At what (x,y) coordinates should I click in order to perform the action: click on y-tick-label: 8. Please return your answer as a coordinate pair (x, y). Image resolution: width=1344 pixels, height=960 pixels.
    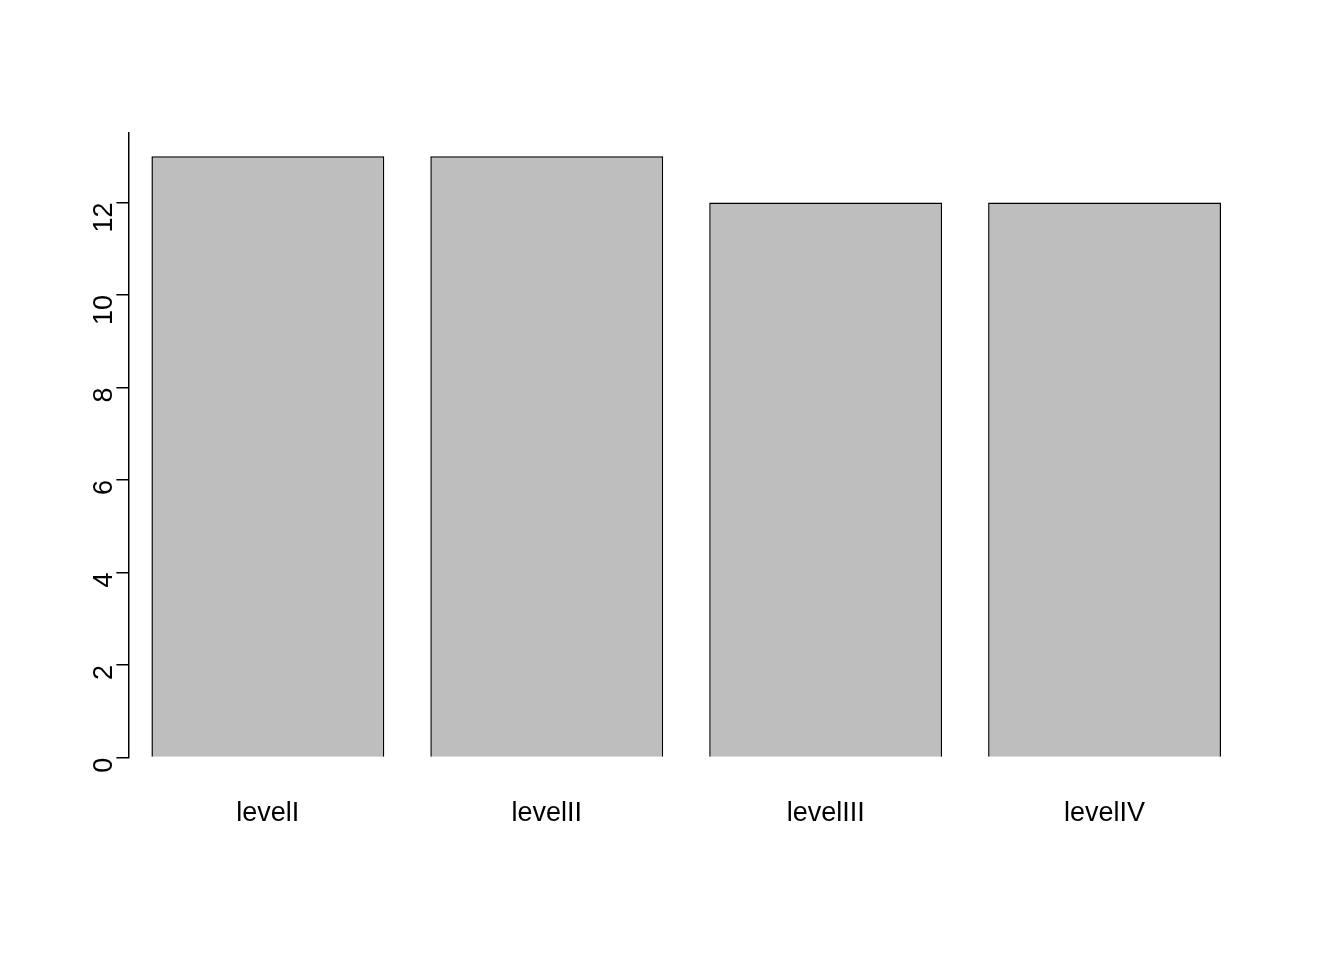
    Looking at the image, I should click on (102, 395).